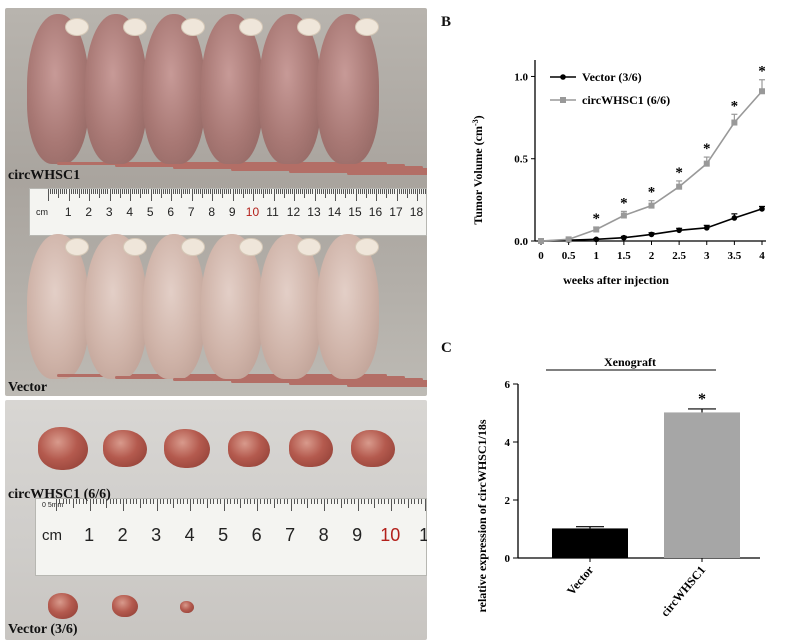  Describe the element at coordinates (651, 234) in the screenshot. I see `data-point` at that location.